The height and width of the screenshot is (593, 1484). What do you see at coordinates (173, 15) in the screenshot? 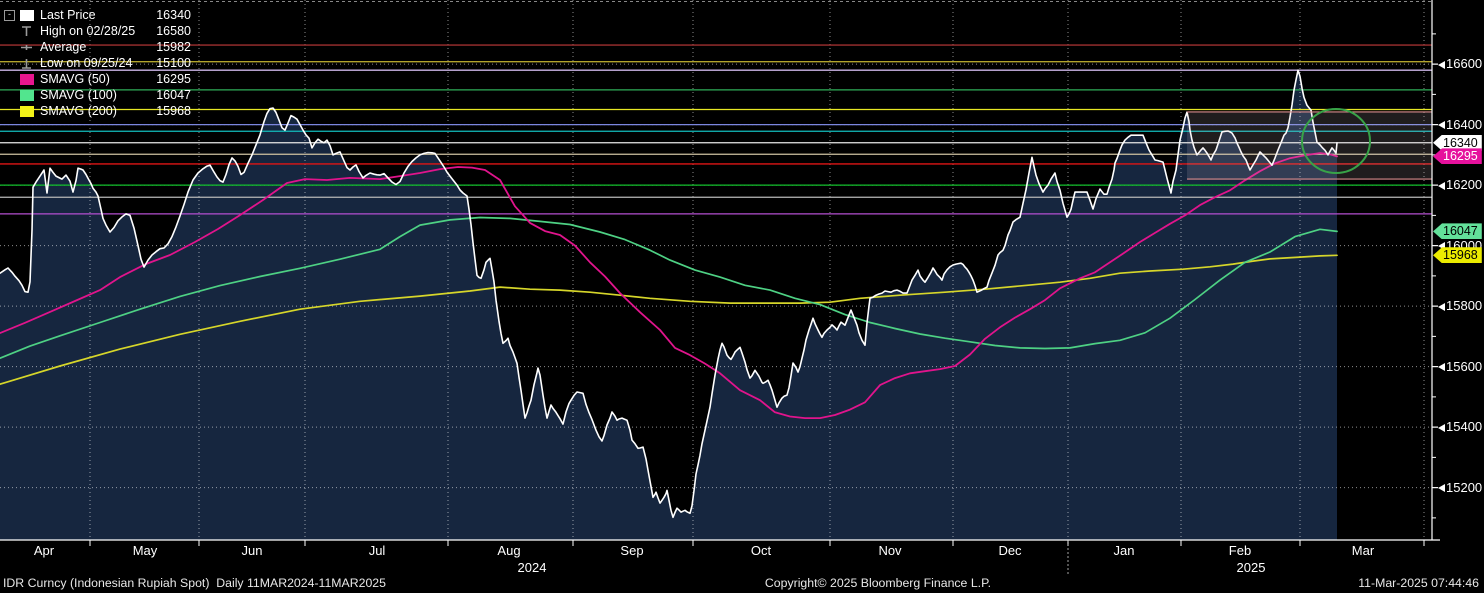
I see `legend-value: 16340` at bounding box center [173, 15].